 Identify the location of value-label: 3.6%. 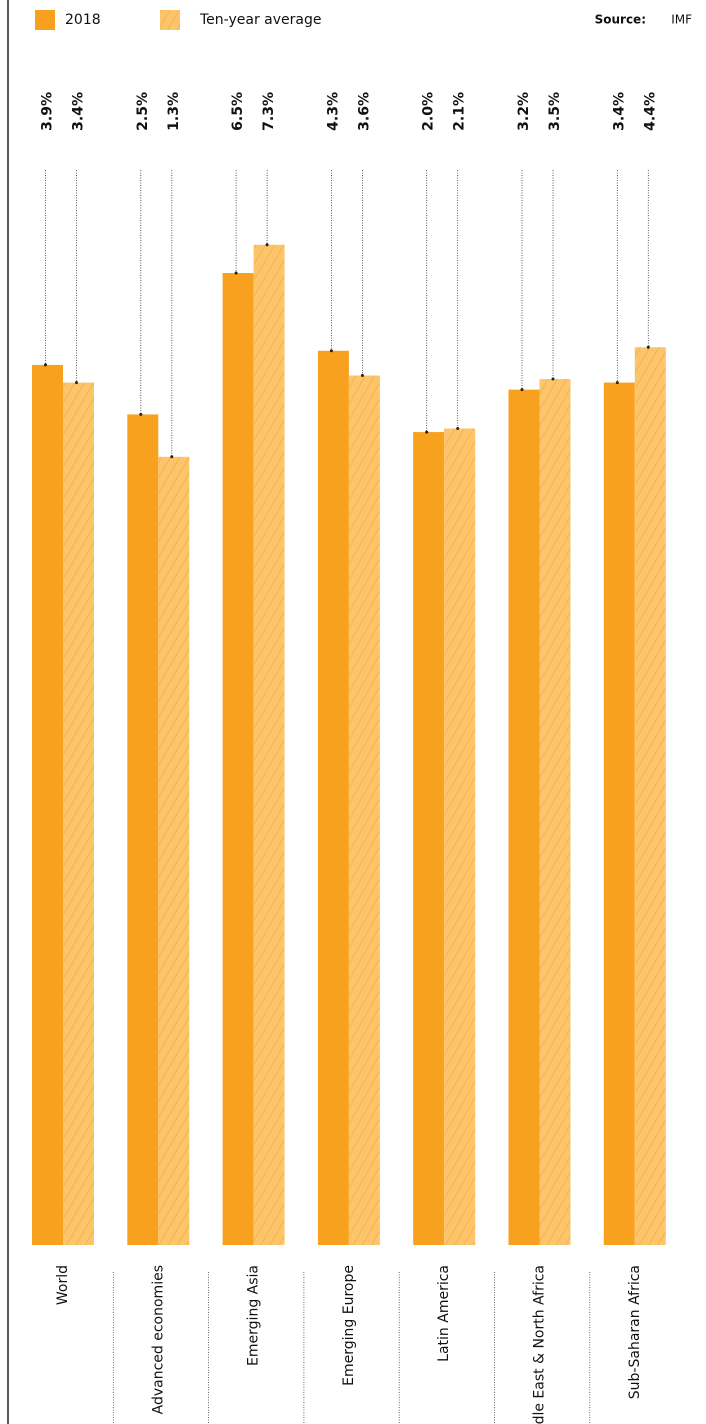
(364, 111).